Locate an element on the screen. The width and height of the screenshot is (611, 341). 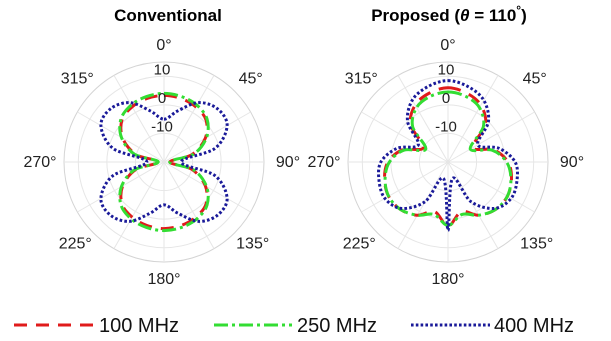
legend-item-250mhz: 250 MHz is located at coordinates (295, 326).